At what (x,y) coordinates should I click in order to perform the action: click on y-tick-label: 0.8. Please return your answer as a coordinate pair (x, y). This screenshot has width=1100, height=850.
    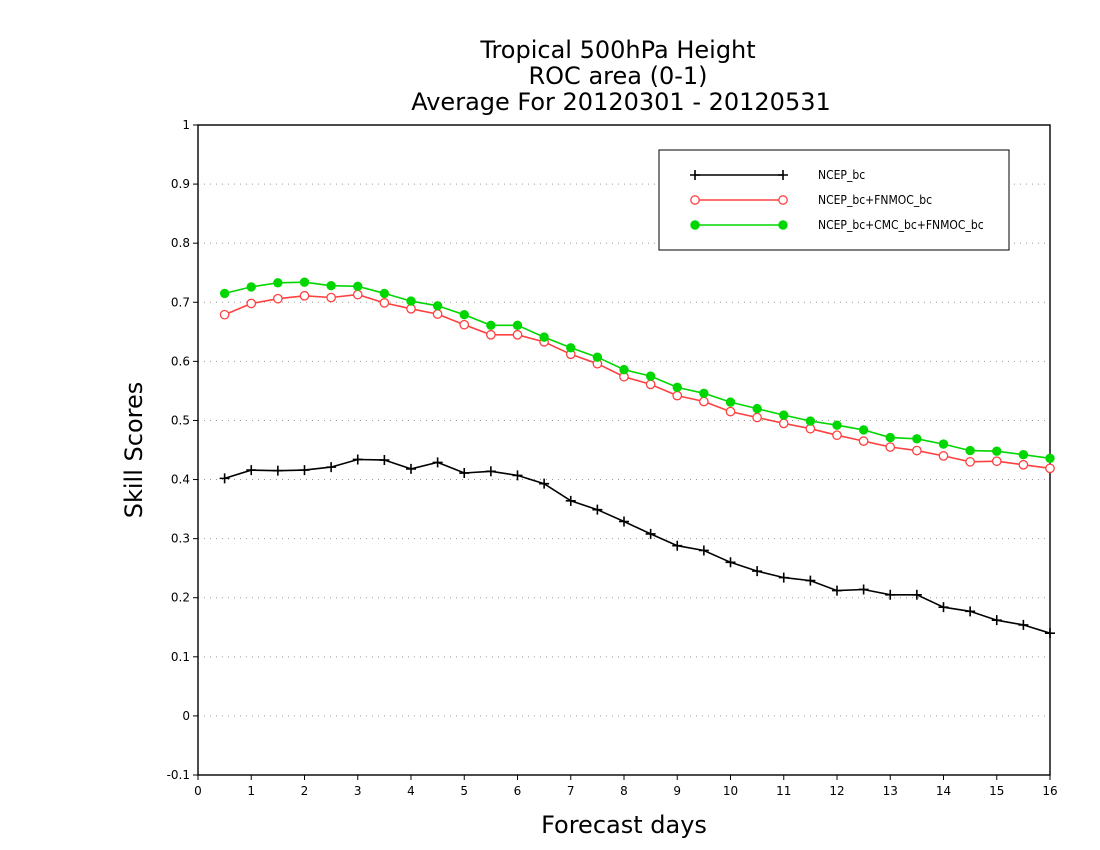
    Looking at the image, I should click on (180, 243).